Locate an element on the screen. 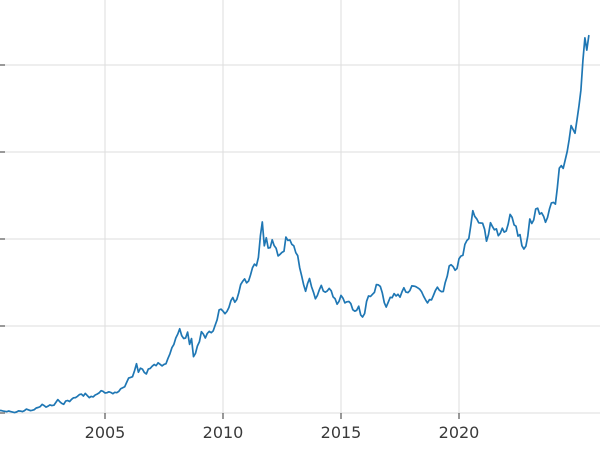 This screenshot has width=600, height=450. x-axis-tick-labels: 2005 2010 2015 2020 is located at coordinates (282, 432).